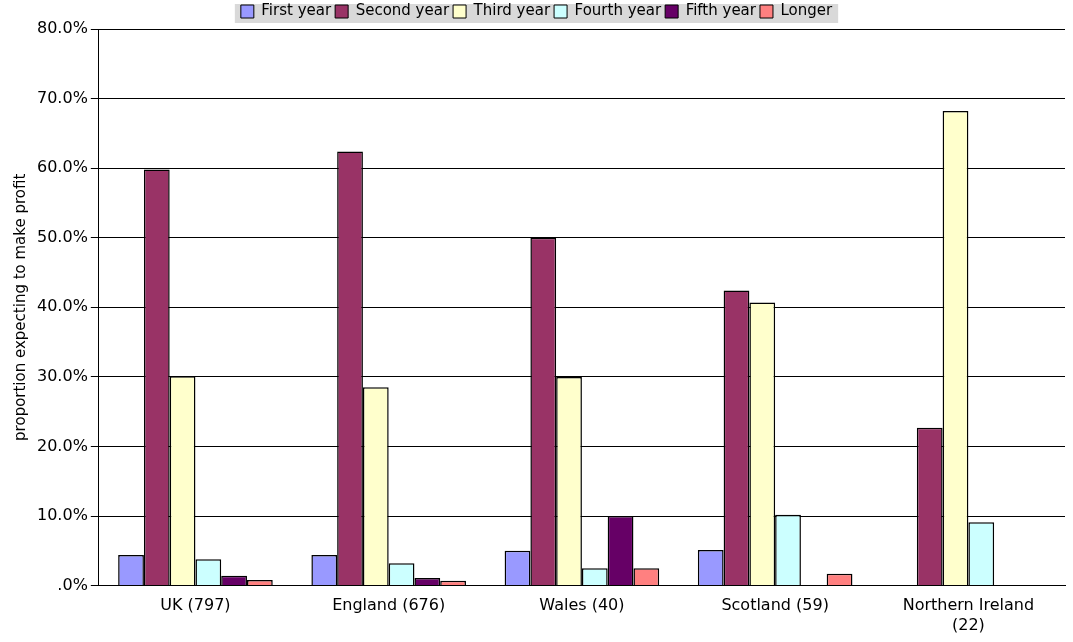 Image resolution: width=1073 pixels, height=642 pixels. I want to click on y-tick-label: 40.0%, so click(62, 306).